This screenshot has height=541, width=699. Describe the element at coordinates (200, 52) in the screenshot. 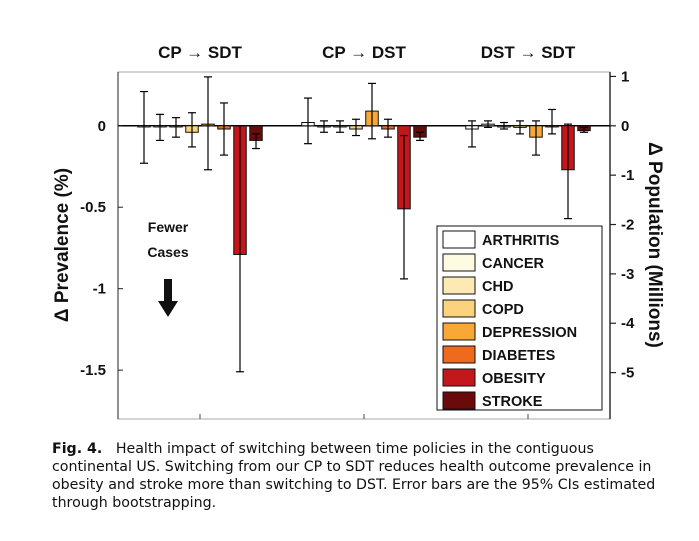

I see `group-label: CP → SDT` at that location.